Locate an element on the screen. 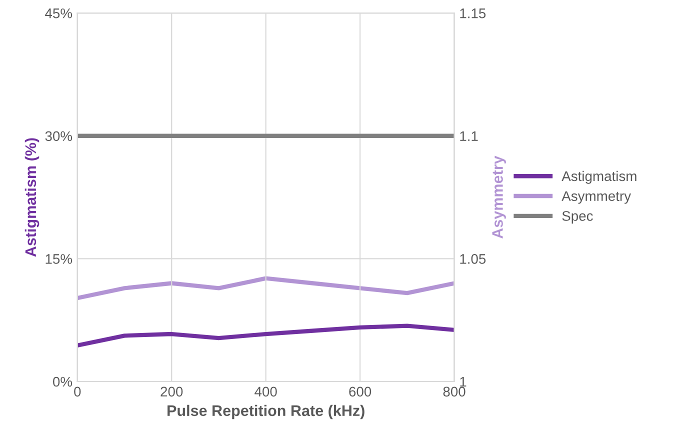  legend-label: Spec is located at coordinates (577, 217).